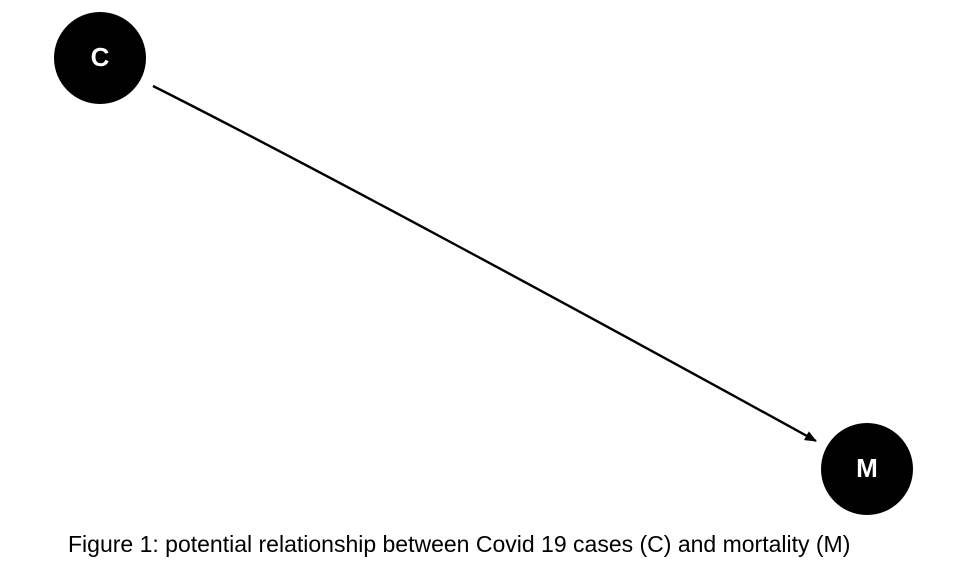  I want to click on node-c: C, so click(100, 58).